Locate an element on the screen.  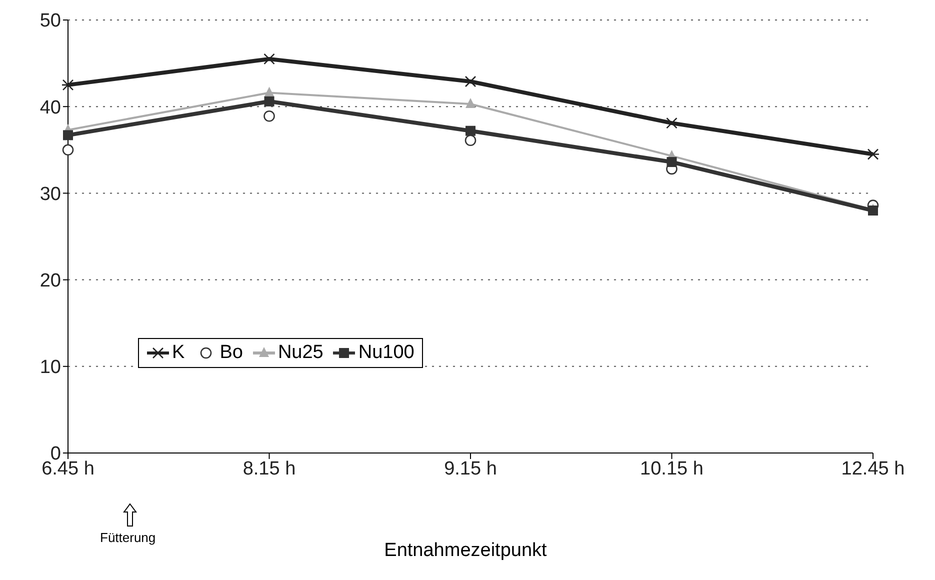
legend-label: Bo is located at coordinates (230, 353).